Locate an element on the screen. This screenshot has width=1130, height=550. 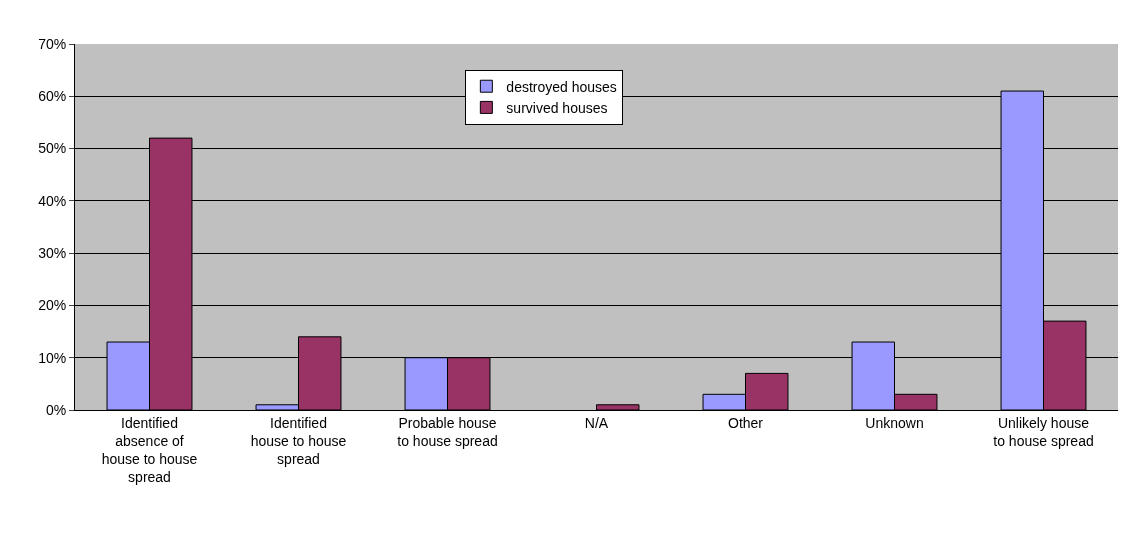
y-tick-label: 60% is located at coordinates (52, 96).